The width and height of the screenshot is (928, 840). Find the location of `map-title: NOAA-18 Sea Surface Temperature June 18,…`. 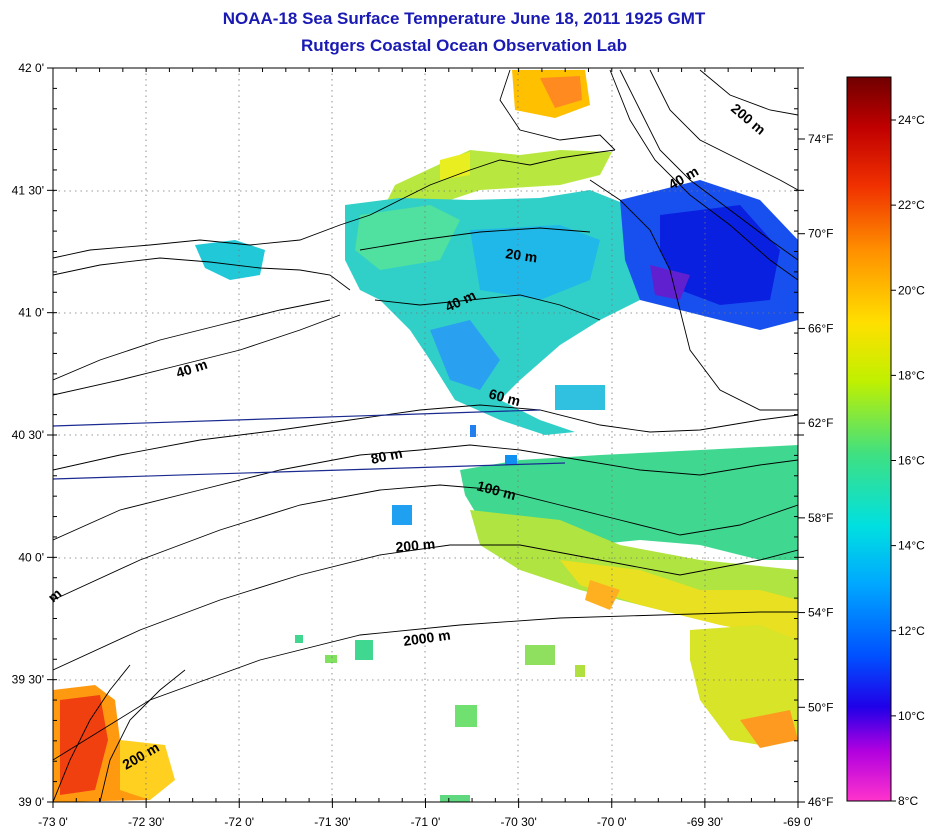

map-title: NOAA-18 Sea Surface Temperature June 18,… is located at coordinates (464, 18).